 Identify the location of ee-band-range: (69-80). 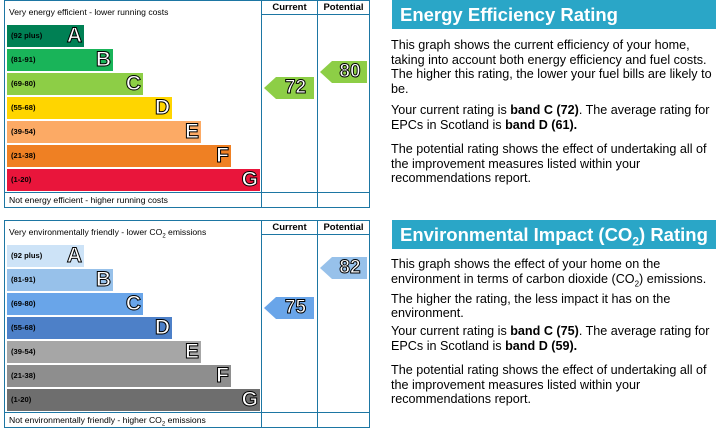
(23, 83).